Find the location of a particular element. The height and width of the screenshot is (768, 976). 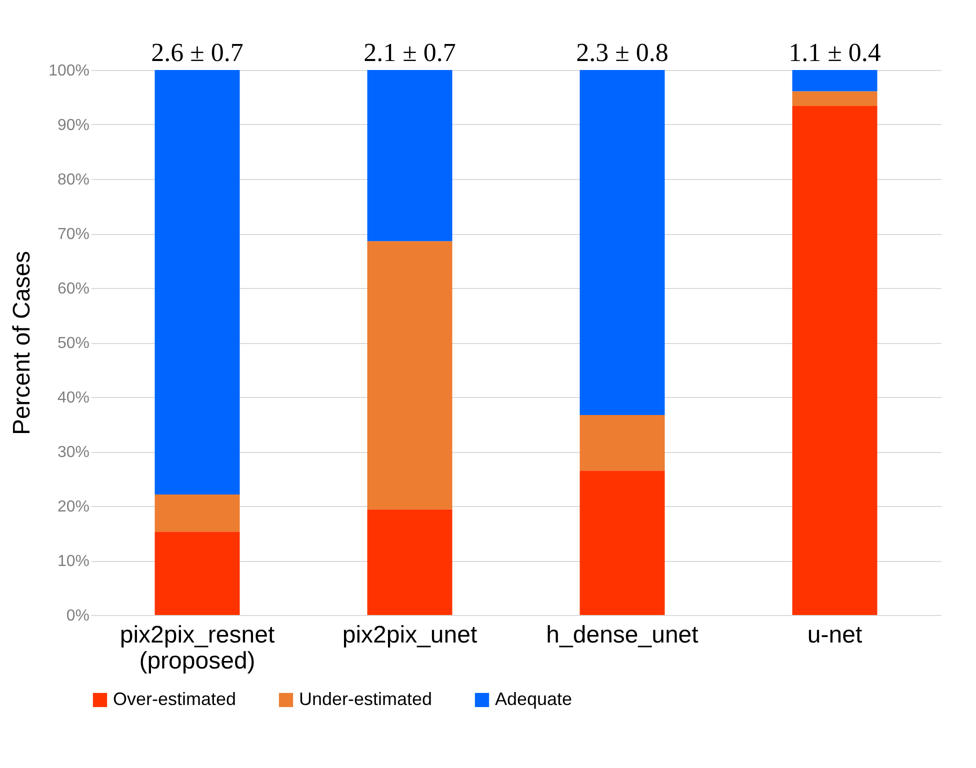

legend-label: Adequate is located at coordinates (533, 699).